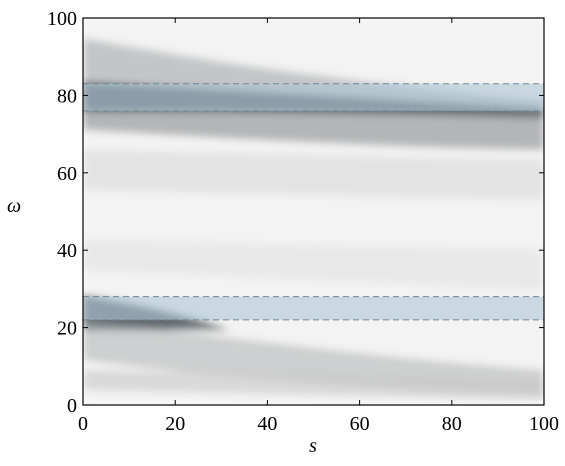 This screenshot has height=466, width=565. What do you see at coordinates (72, 406) in the screenshot?
I see `y-tick-label: 0` at bounding box center [72, 406].